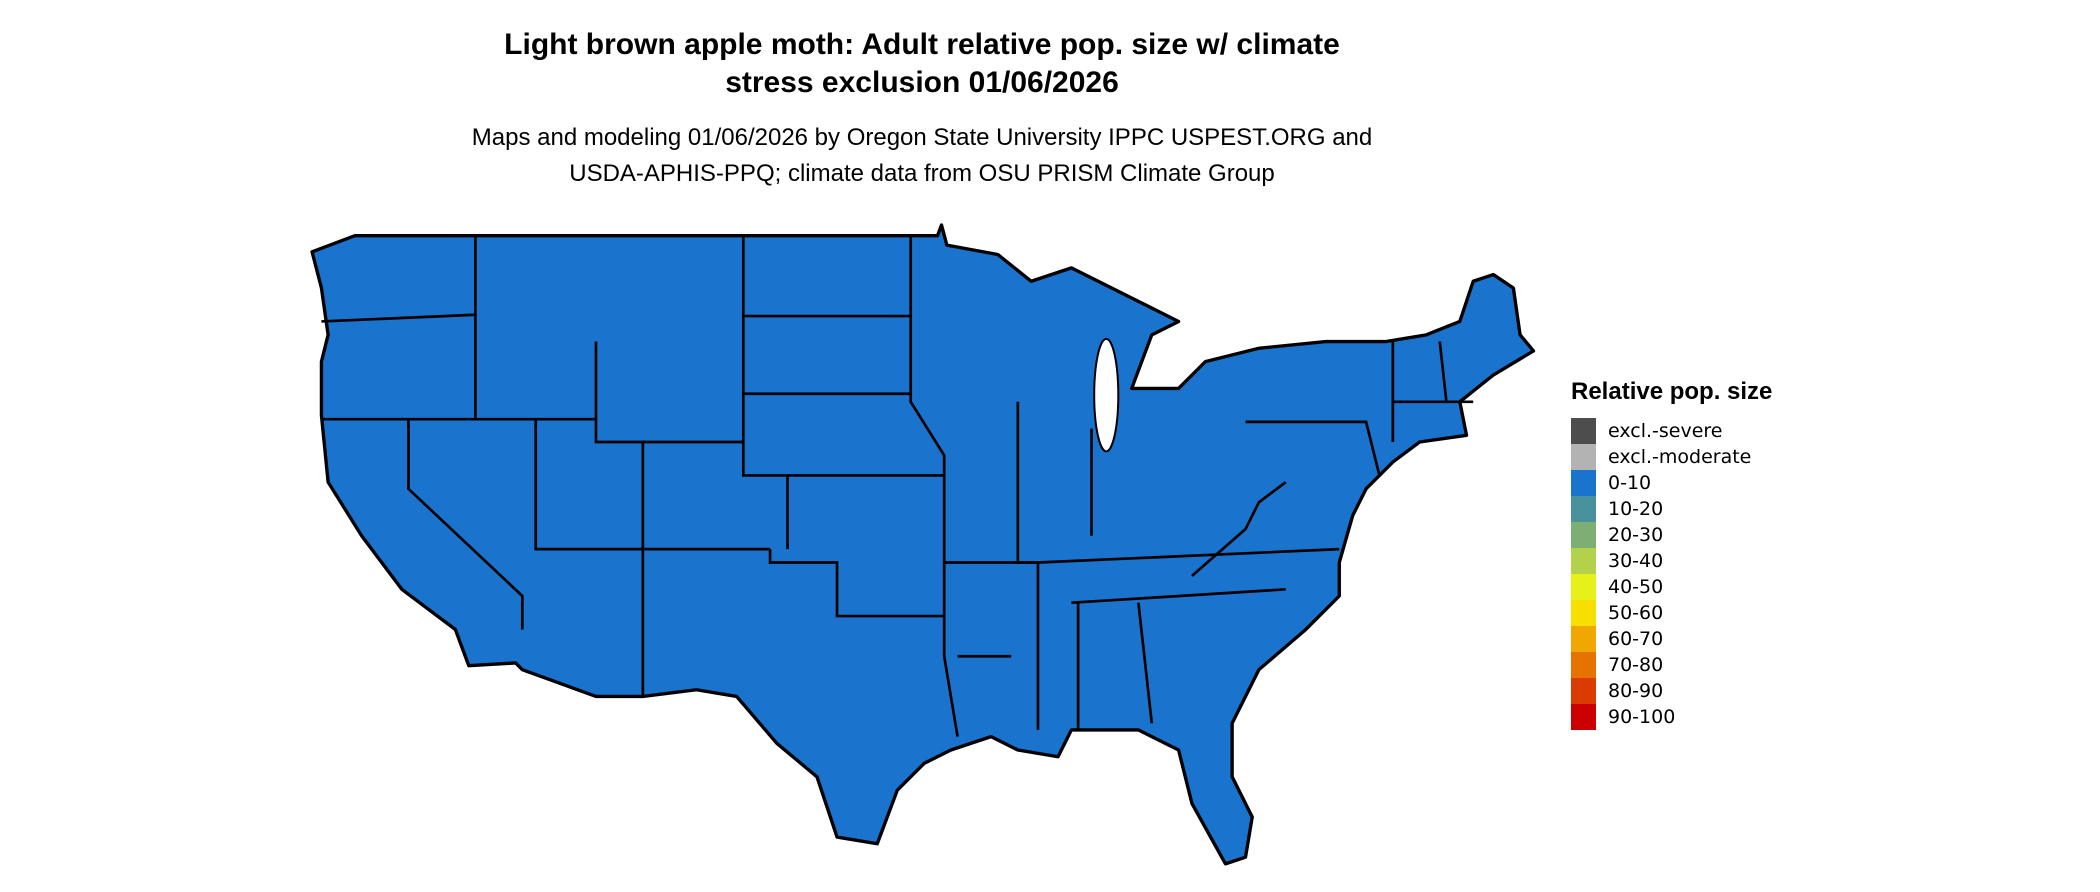 This screenshot has height=892, width=2100. Describe the element at coordinates (1106, 395) in the screenshot. I see `lake-michigan` at that location.